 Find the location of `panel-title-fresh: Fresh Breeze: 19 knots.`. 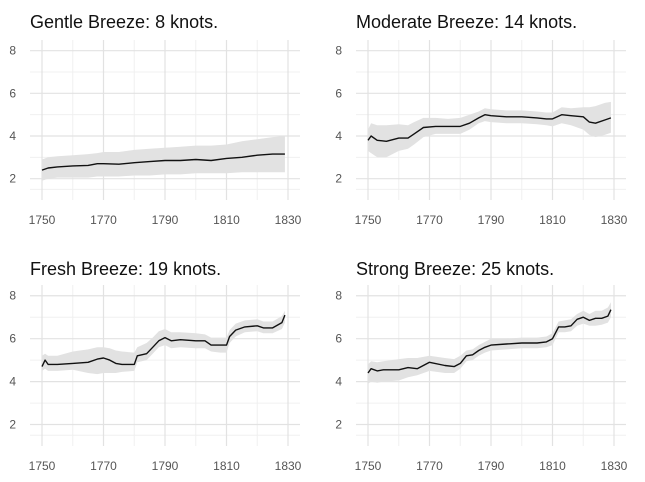

panel-title-fresh: Fresh Breeze: 19 knots. is located at coordinates (126, 269).